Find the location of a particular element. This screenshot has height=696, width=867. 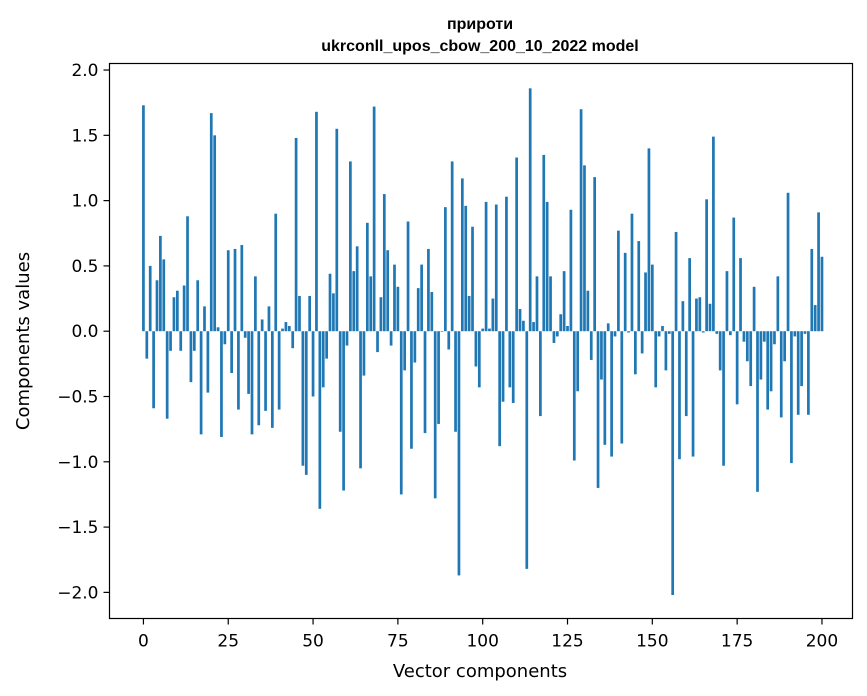

y-tick-label: −1.0 is located at coordinates (77, 463).